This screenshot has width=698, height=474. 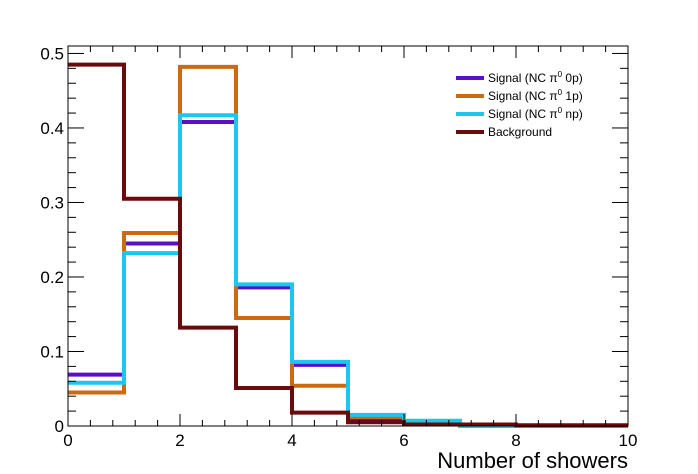 I want to click on x-tick-label: 0, so click(x=67, y=440).